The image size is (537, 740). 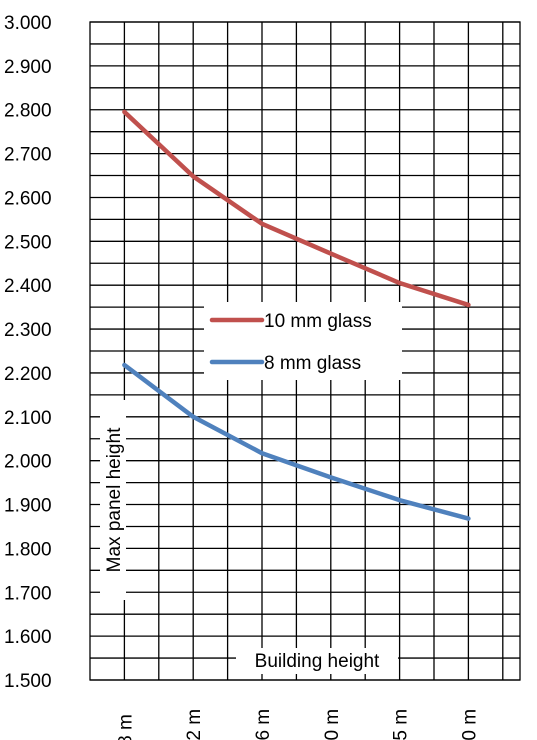 I want to click on x-axis-title: Building height, so click(x=317, y=661).